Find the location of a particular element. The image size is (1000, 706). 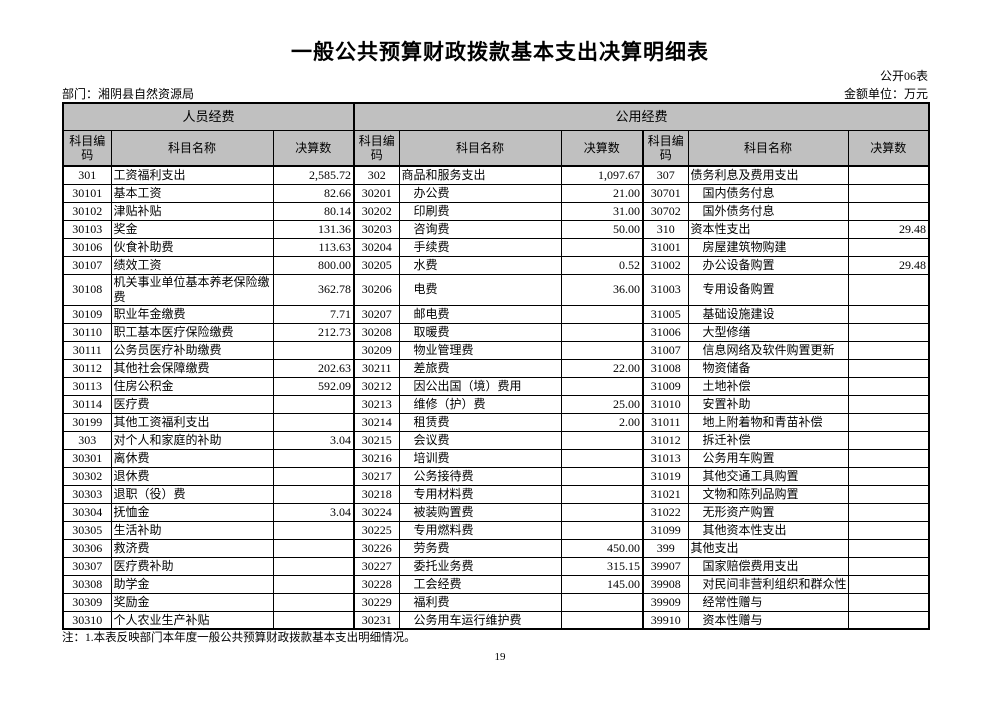

amount-cell: 202.63 is located at coordinates (313, 368).